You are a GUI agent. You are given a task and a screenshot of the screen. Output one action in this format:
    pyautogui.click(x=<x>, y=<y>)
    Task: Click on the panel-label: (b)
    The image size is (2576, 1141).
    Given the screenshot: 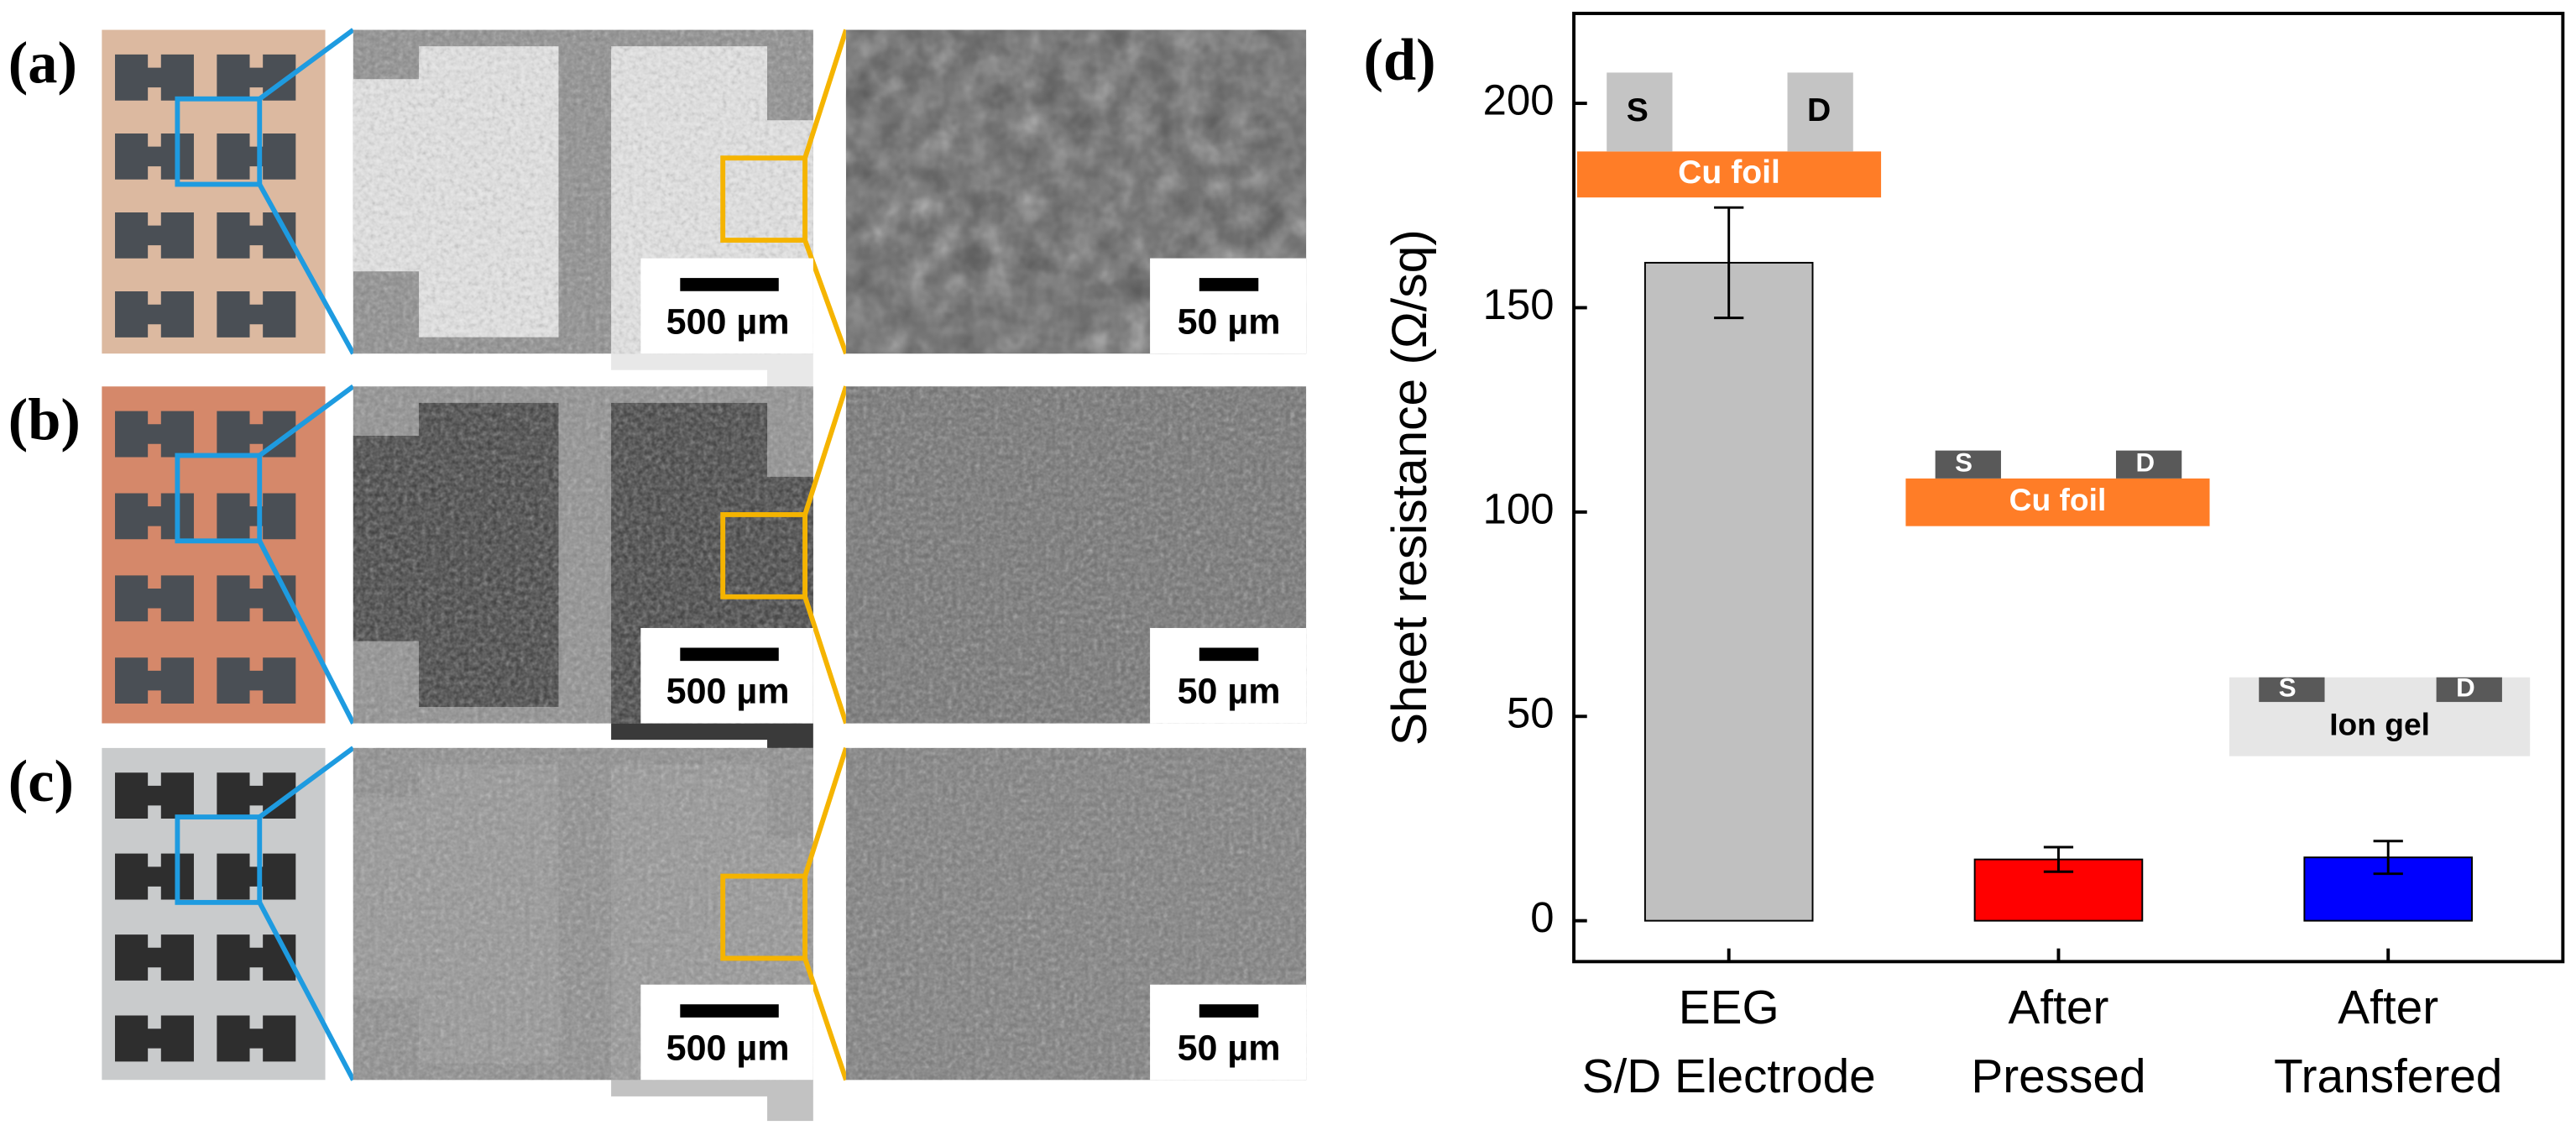 What is the action you would take?
    pyautogui.click(x=44, y=420)
    